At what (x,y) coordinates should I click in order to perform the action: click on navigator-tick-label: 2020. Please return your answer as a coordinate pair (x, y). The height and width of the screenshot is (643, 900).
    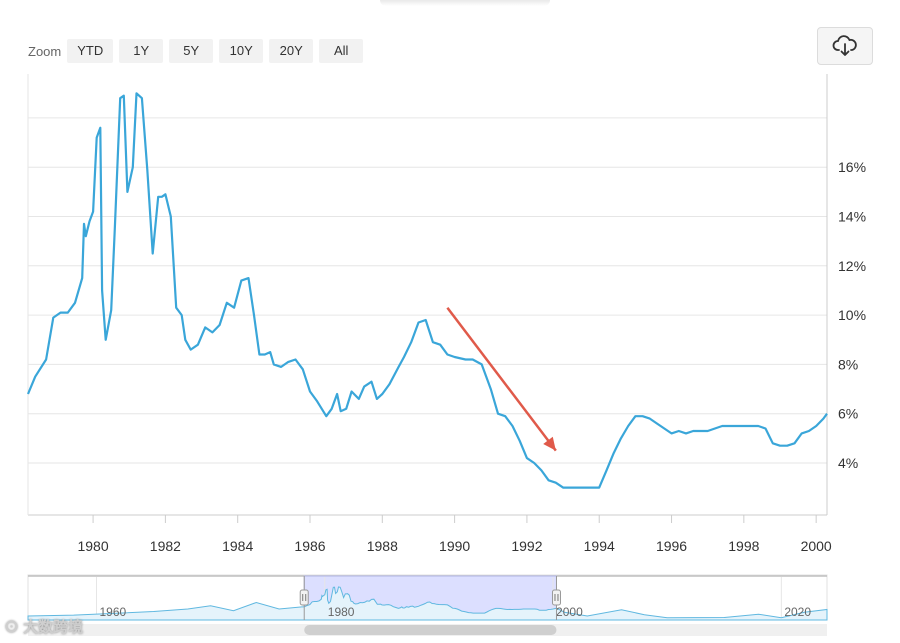
    Looking at the image, I should click on (797, 612).